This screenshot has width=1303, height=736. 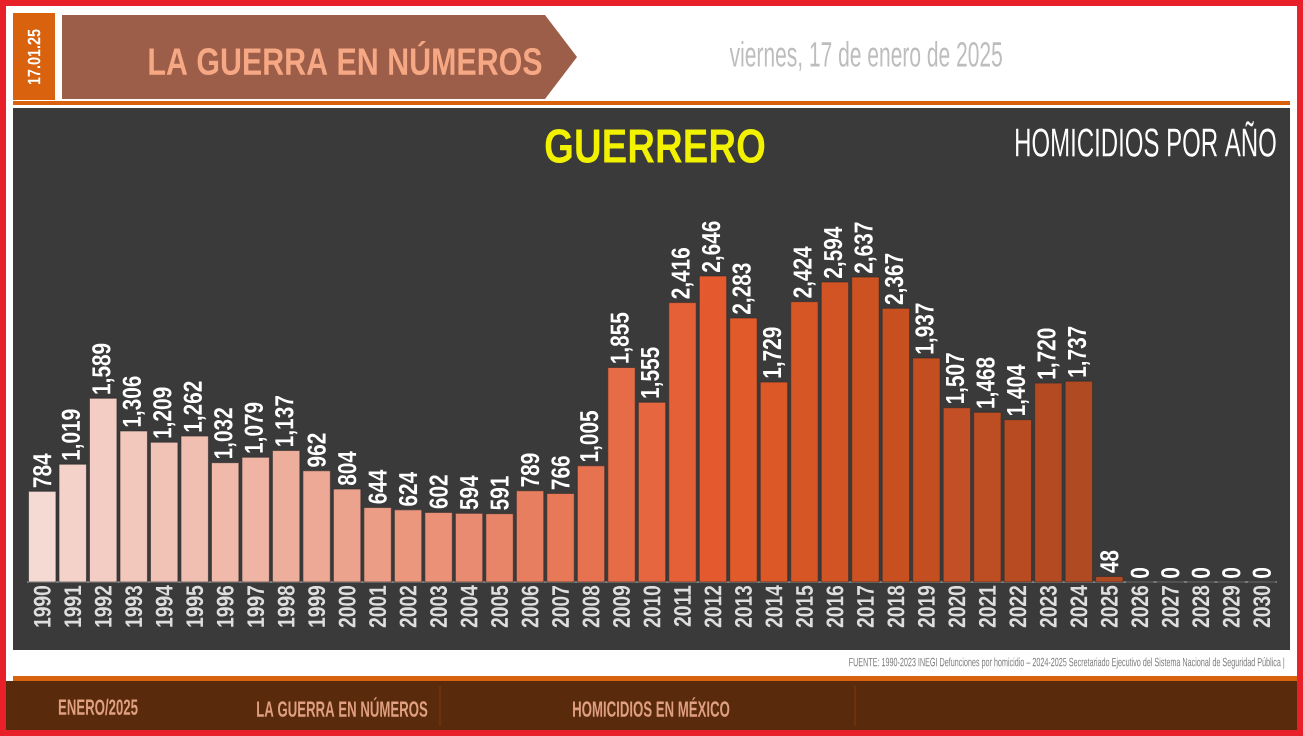 What do you see at coordinates (713, 246) in the screenshot?
I see `data-label: 2,646` at bounding box center [713, 246].